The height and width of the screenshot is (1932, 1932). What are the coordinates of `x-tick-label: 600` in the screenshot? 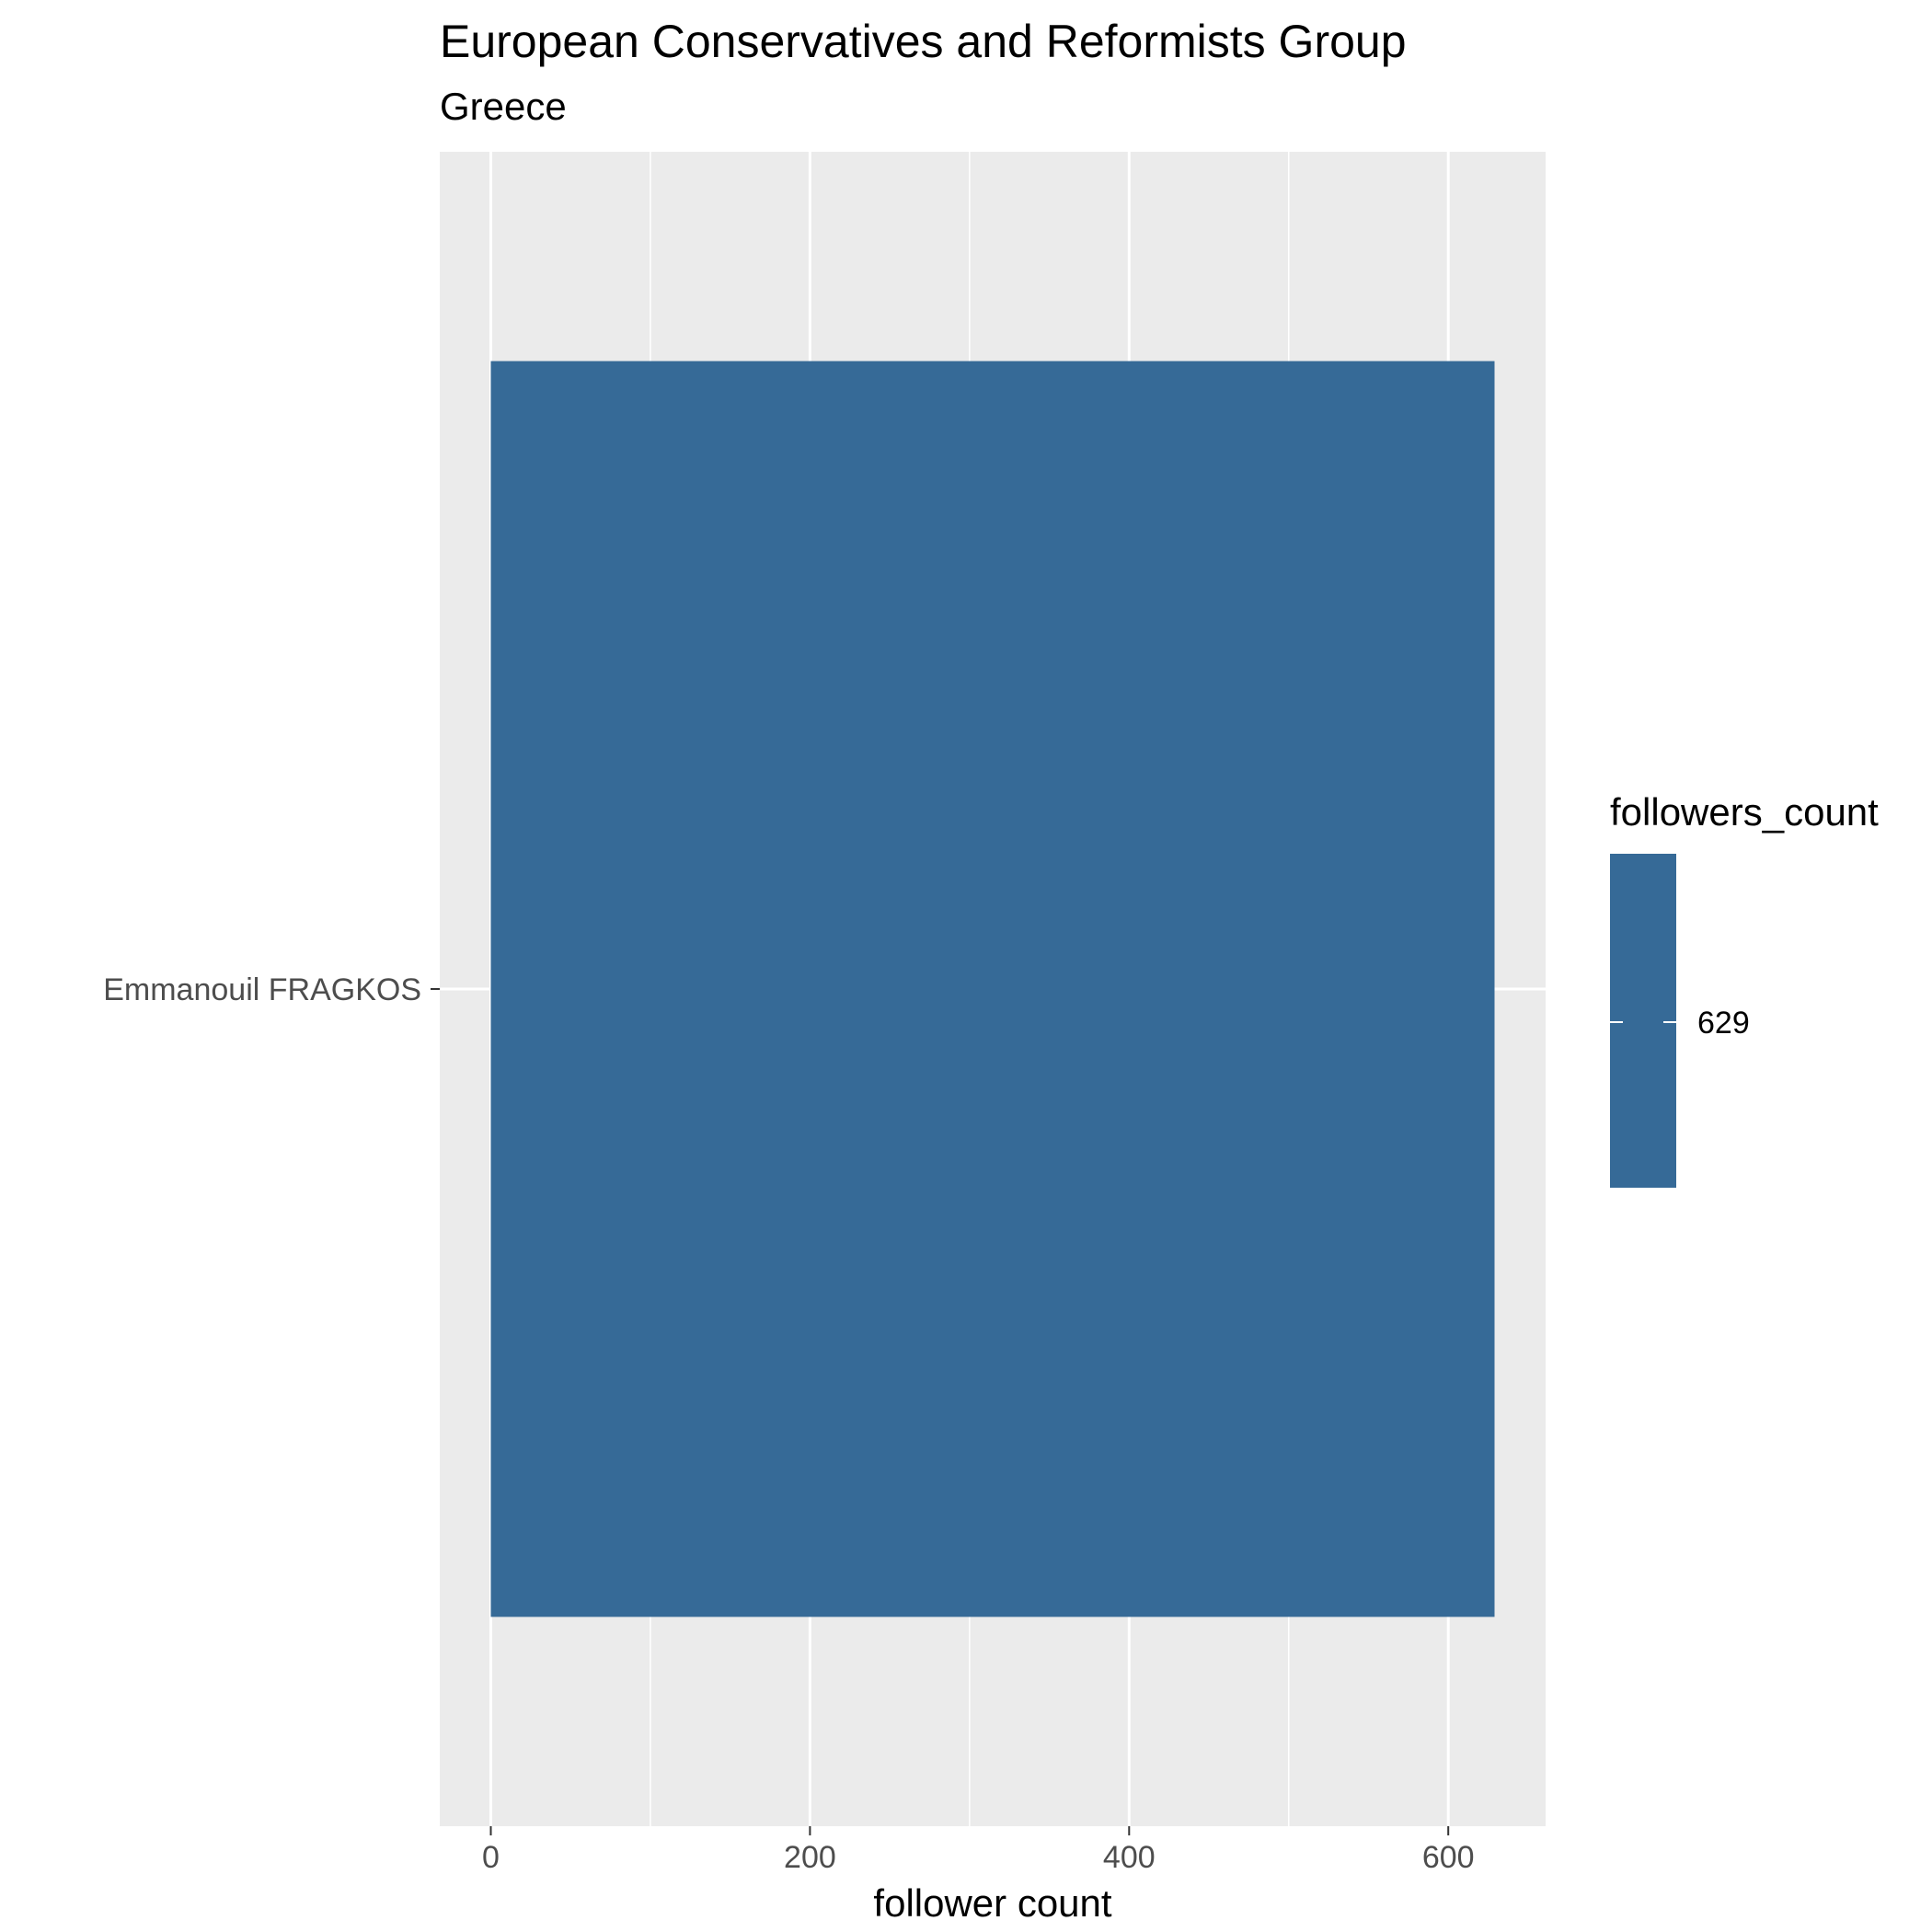 It's located at (1448, 1857).